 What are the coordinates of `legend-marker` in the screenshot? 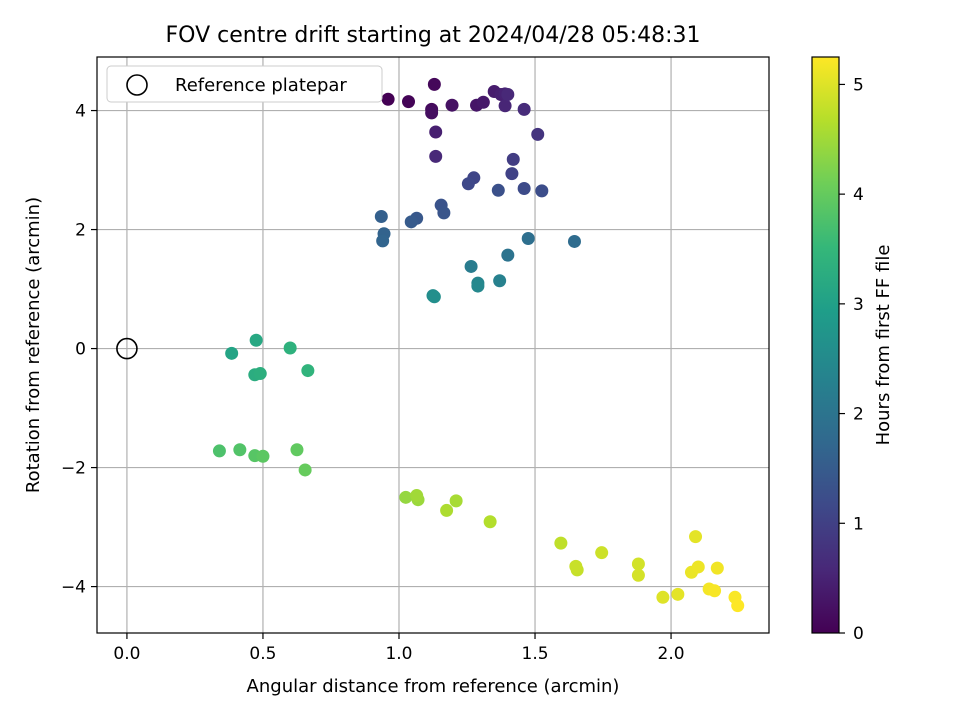 It's located at (137, 85).